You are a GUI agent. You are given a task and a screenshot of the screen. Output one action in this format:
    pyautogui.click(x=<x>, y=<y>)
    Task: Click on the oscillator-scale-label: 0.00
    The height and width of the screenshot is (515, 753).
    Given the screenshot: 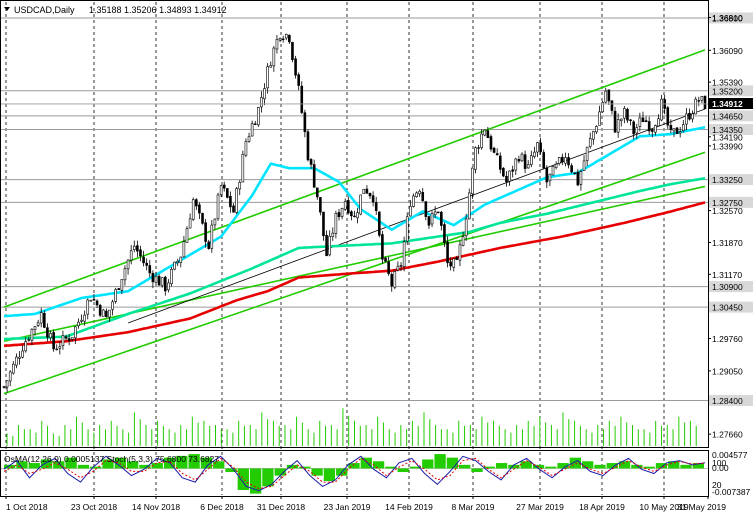 What is the action you would take?
    pyautogui.click(x=720, y=468)
    